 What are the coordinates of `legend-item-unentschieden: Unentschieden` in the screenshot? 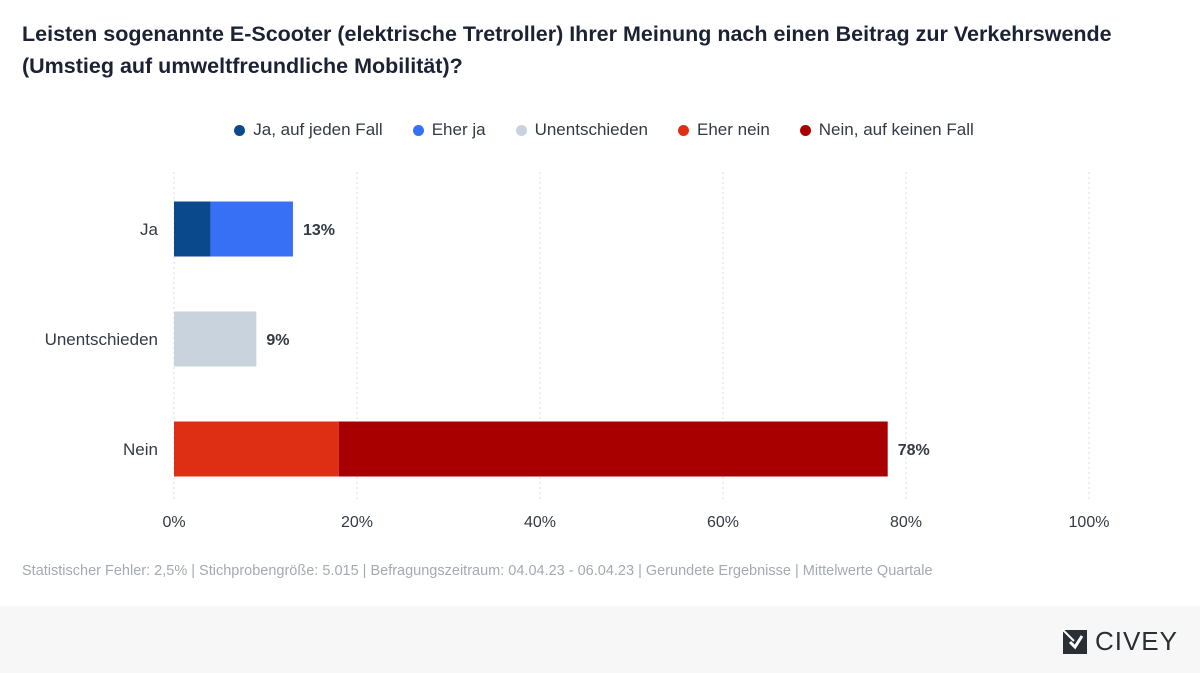 It's located at (581, 130).